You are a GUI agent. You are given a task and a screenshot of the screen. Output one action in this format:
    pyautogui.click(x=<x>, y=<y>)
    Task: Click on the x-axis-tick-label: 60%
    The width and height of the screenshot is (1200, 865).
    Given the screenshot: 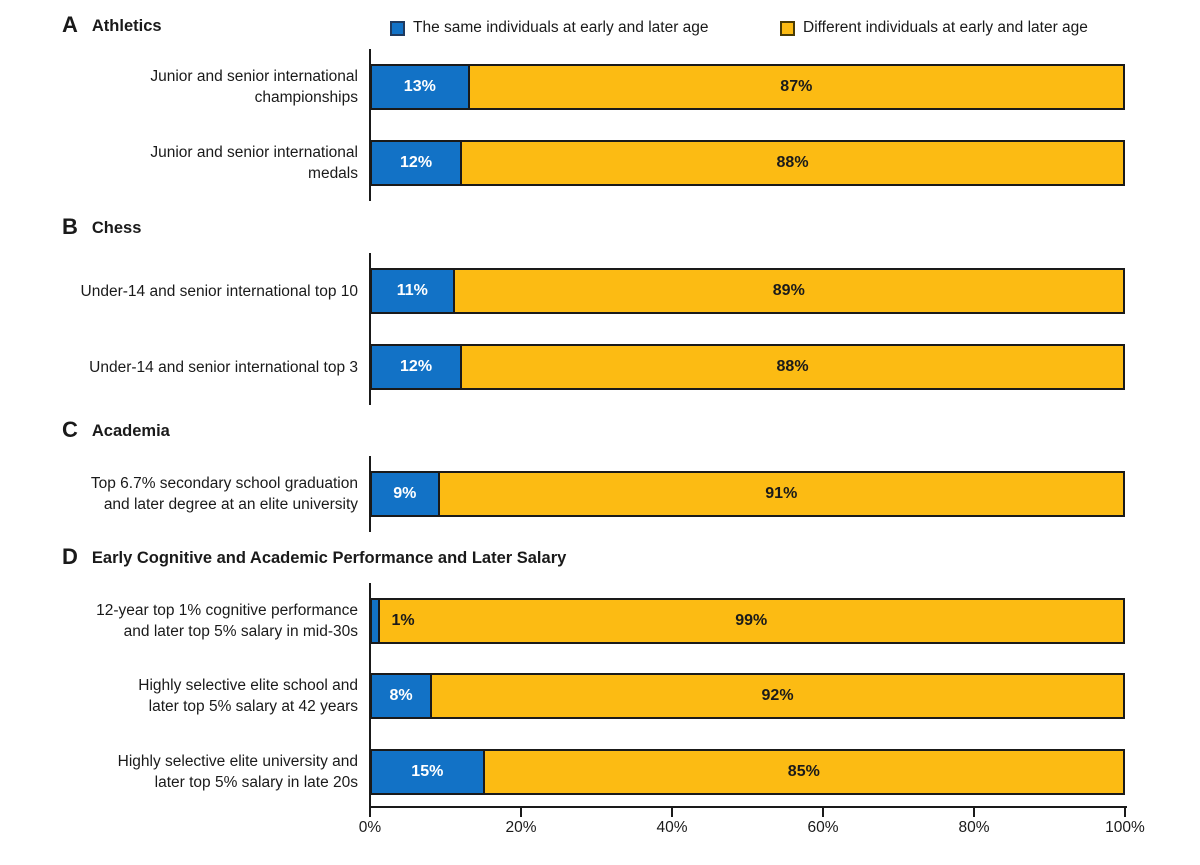 What is the action you would take?
    pyautogui.click(x=823, y=827)
    